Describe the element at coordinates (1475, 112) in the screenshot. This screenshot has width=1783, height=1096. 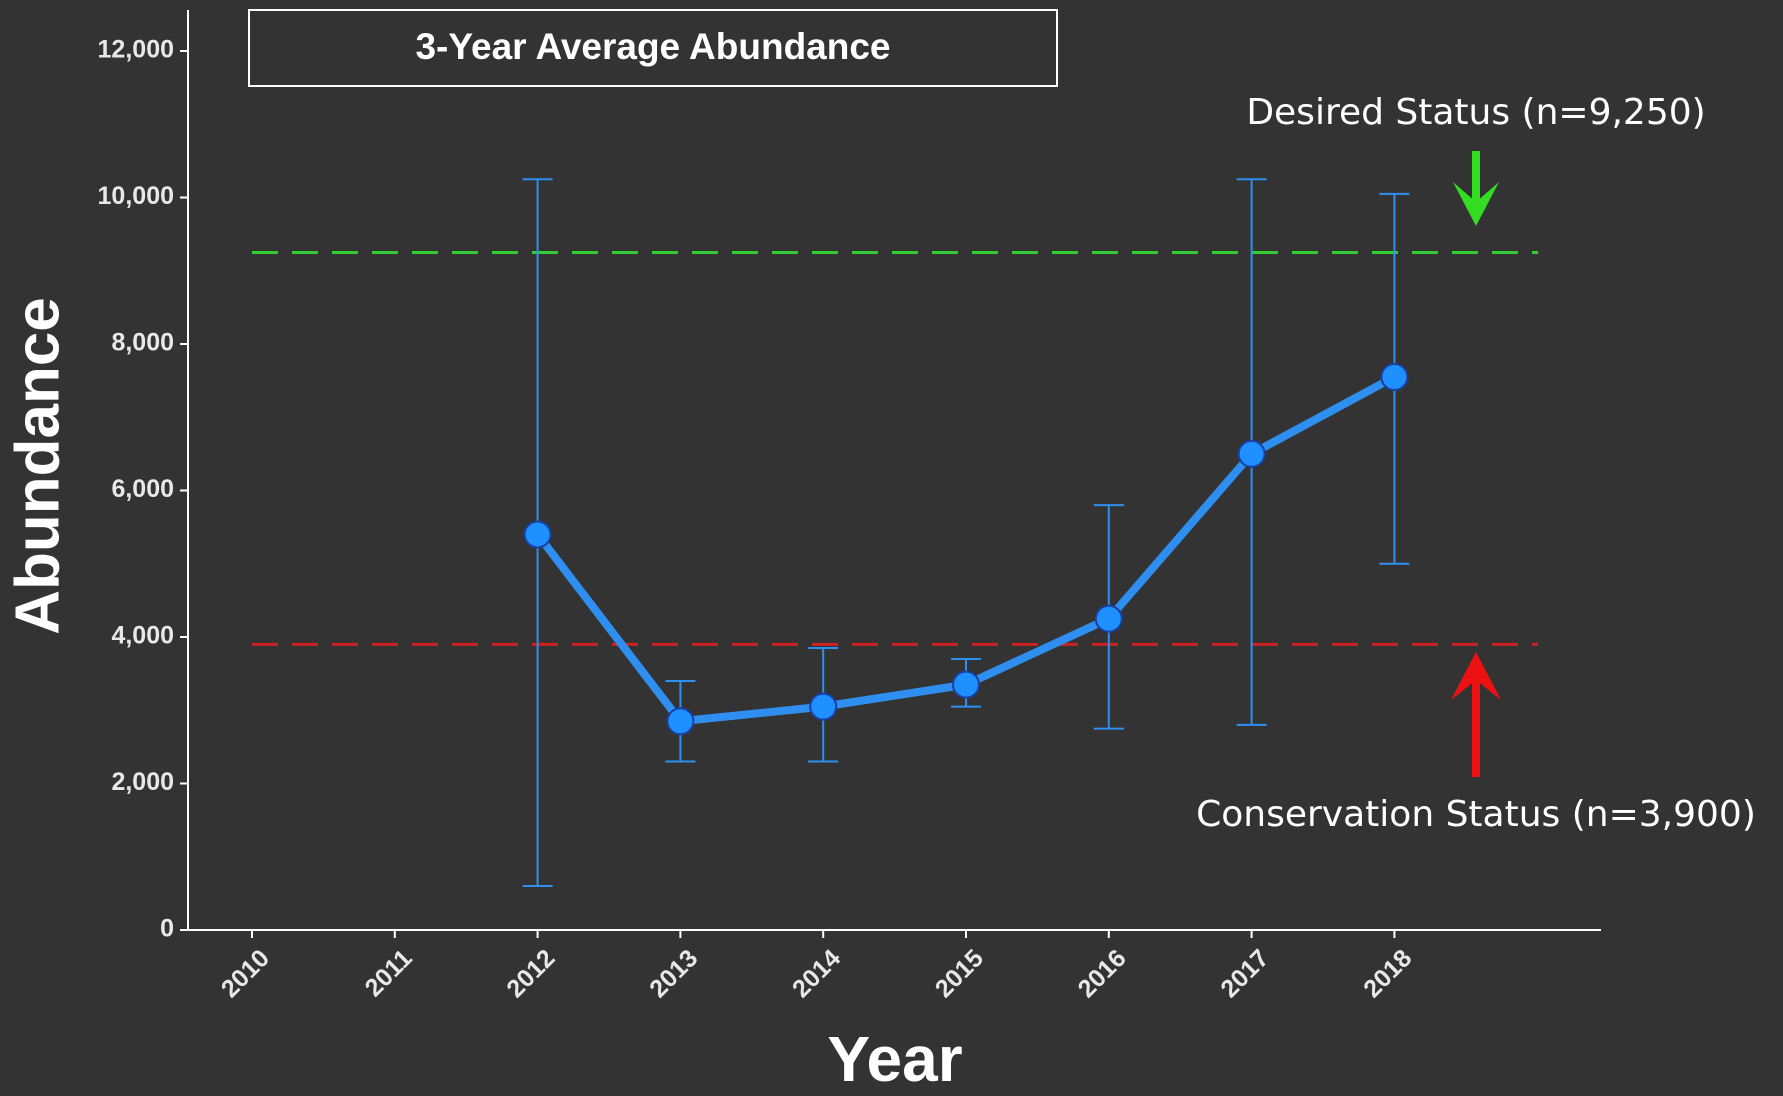
I see `annotation: Desired Status (n=9,250)` at that location.